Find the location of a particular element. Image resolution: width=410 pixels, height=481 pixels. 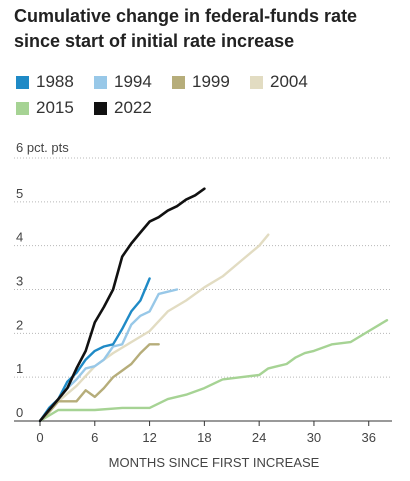

y-tick-label-3: 3 is located at coordinates (19, 281).